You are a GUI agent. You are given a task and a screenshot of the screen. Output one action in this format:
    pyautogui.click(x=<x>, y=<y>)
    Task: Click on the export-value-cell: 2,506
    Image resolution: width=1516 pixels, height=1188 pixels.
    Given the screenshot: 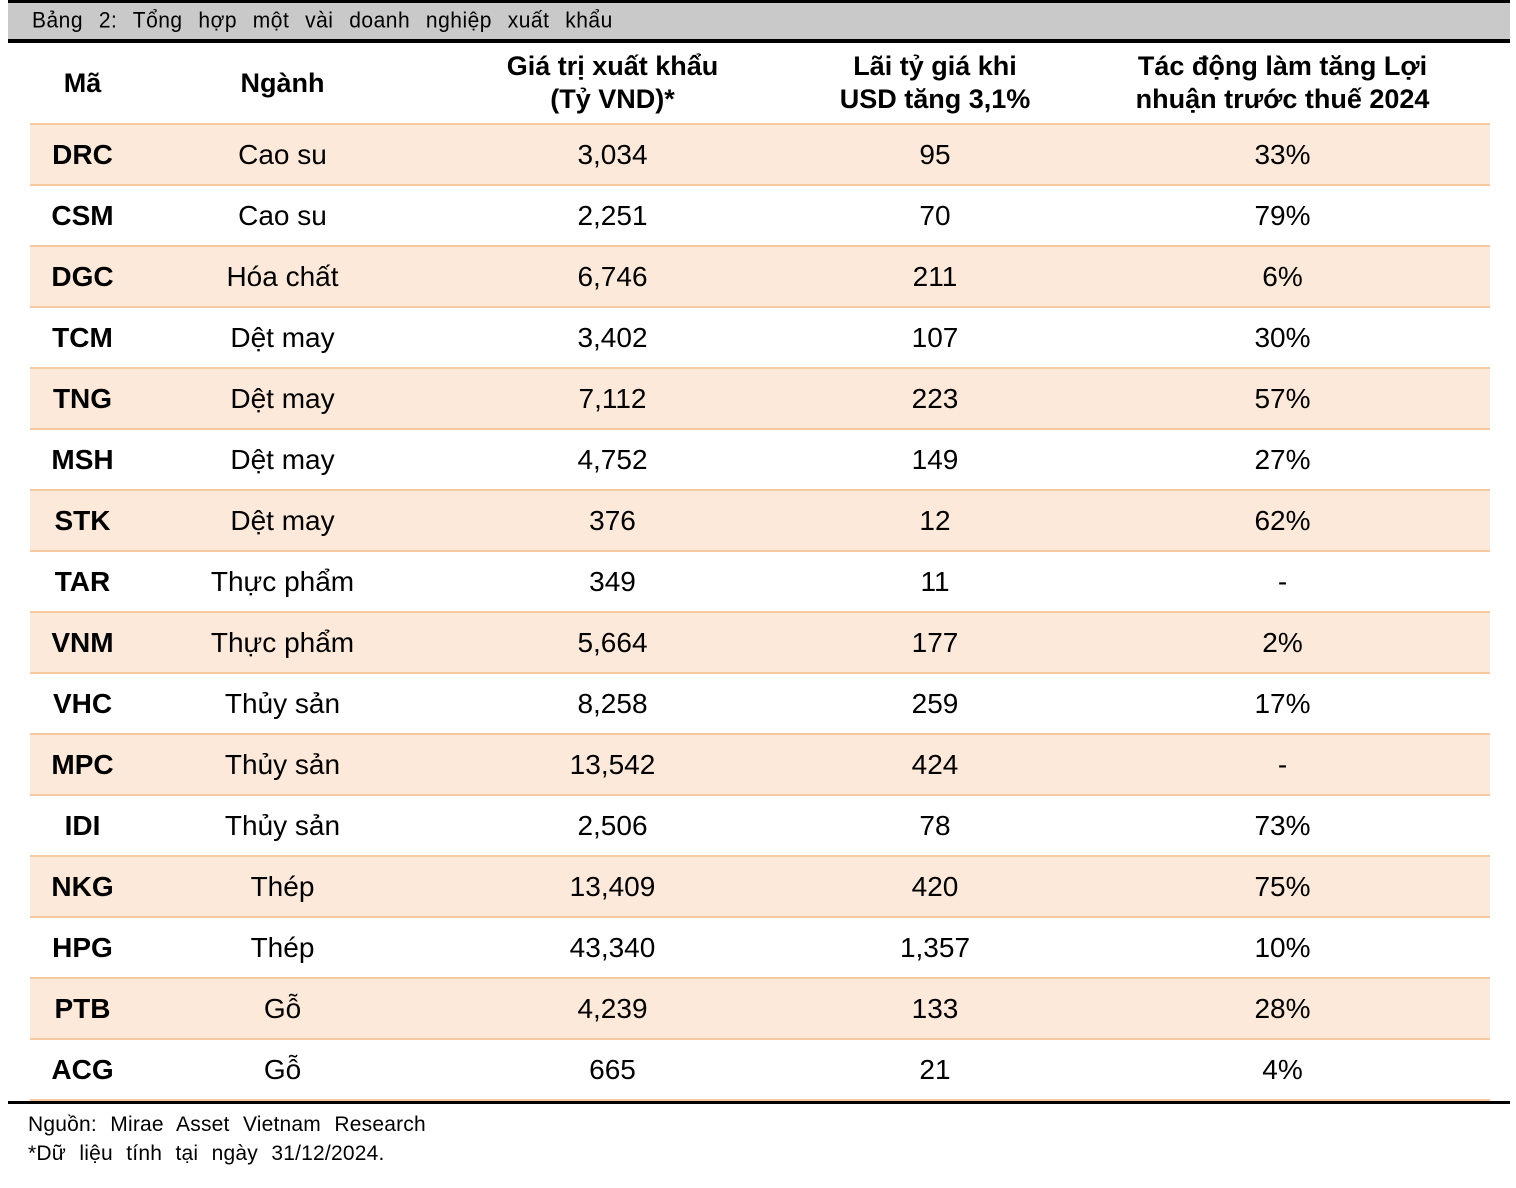 What is the action you would take?
    pyautogui.click(x=612, y=825)
    